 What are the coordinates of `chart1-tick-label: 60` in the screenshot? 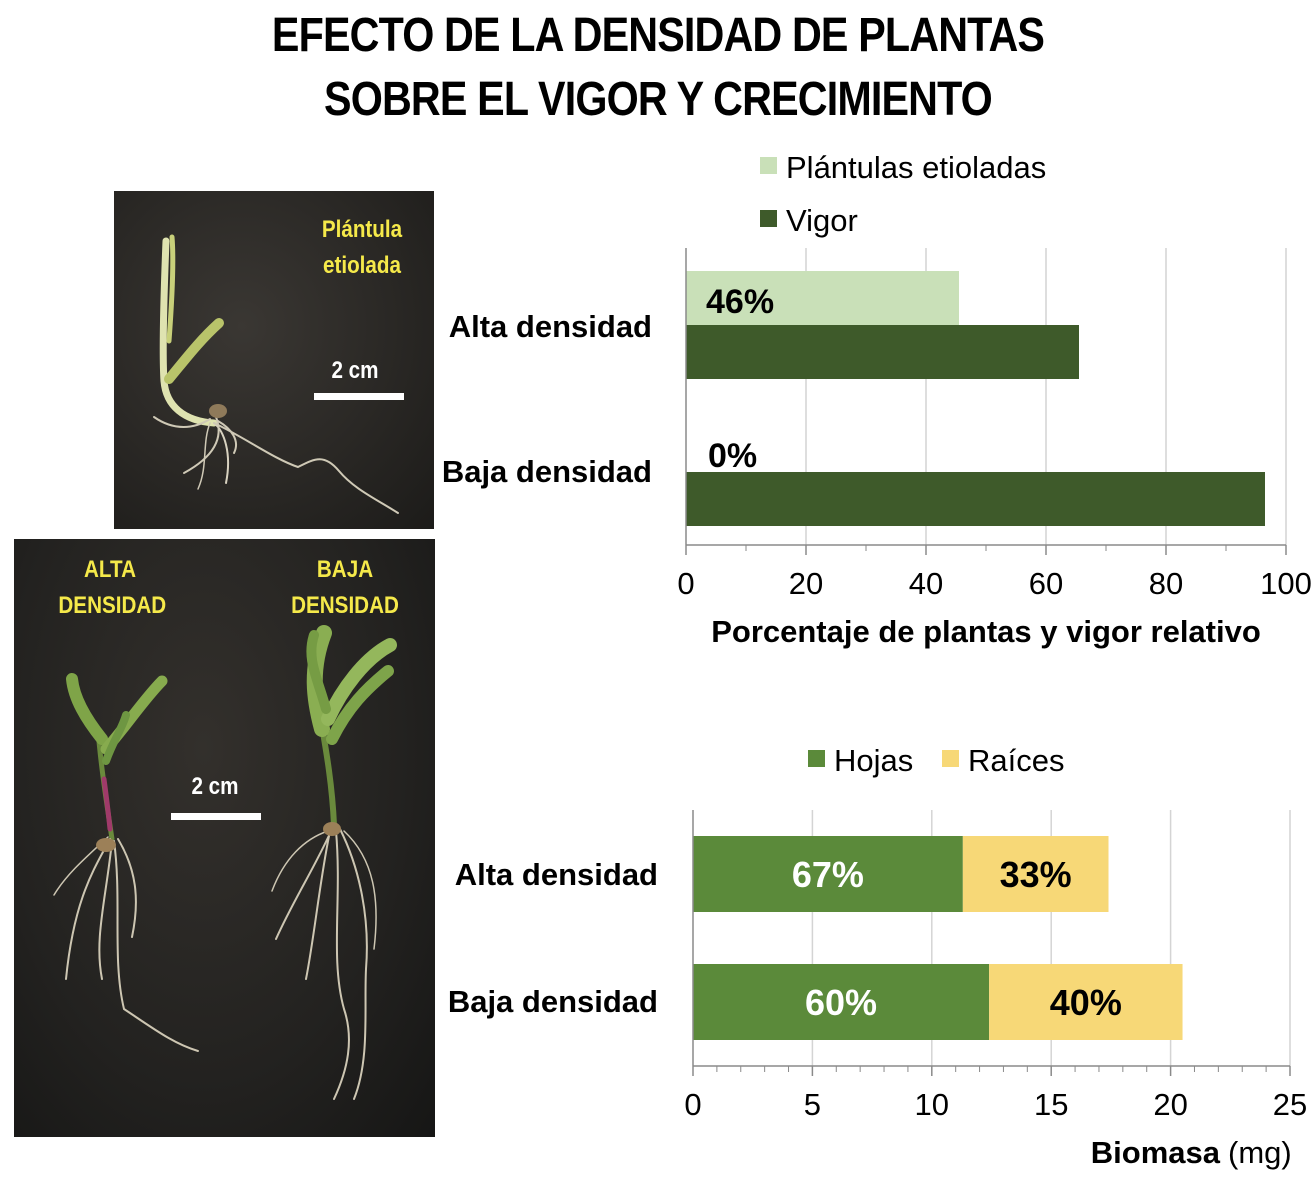 It's located at (1046, 583).